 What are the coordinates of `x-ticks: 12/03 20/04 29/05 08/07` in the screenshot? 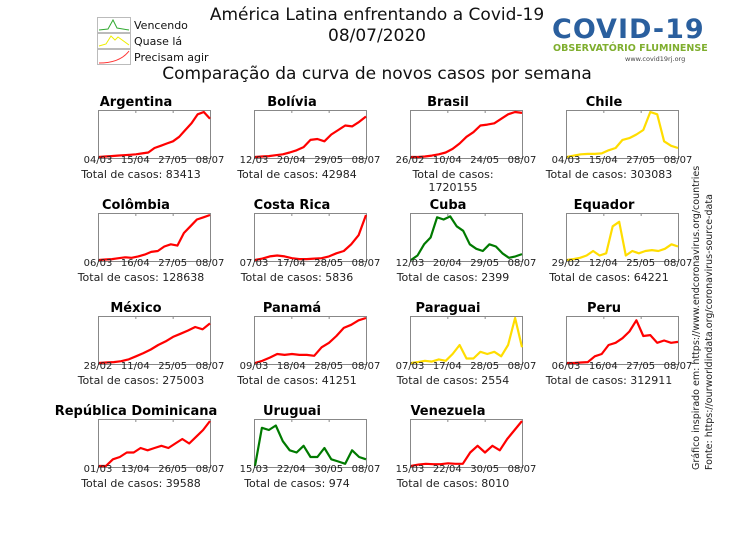 It's located at (311, 161).